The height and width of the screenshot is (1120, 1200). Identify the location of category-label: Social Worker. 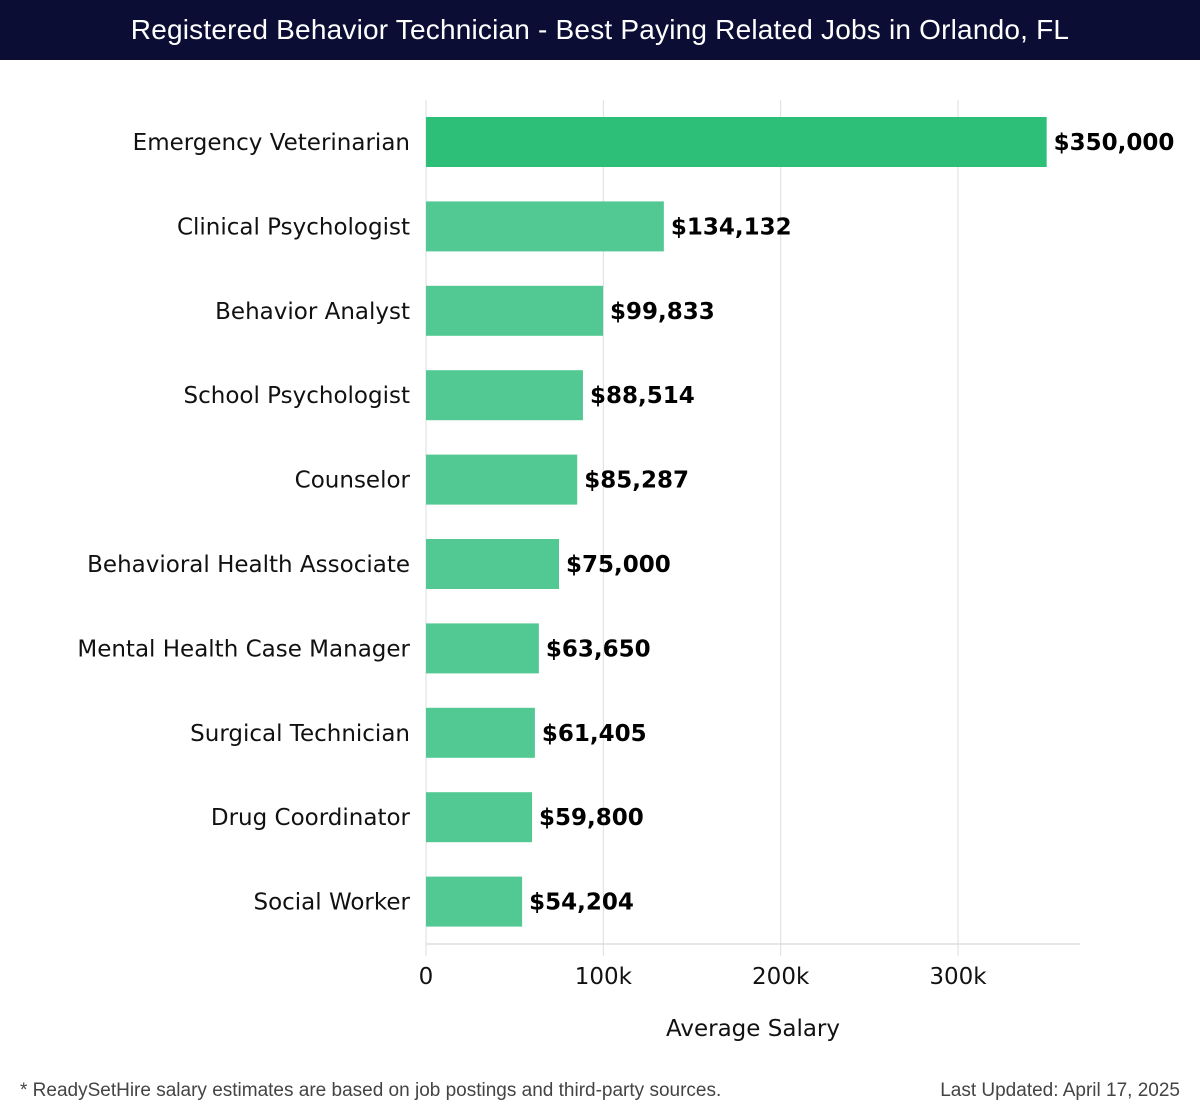
(331, 903).